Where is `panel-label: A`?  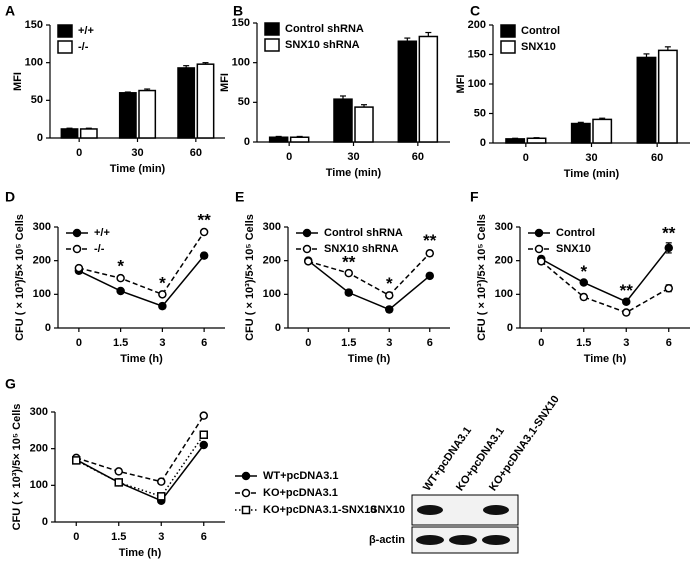
panel-label: A is located at coordinates (10, 11).